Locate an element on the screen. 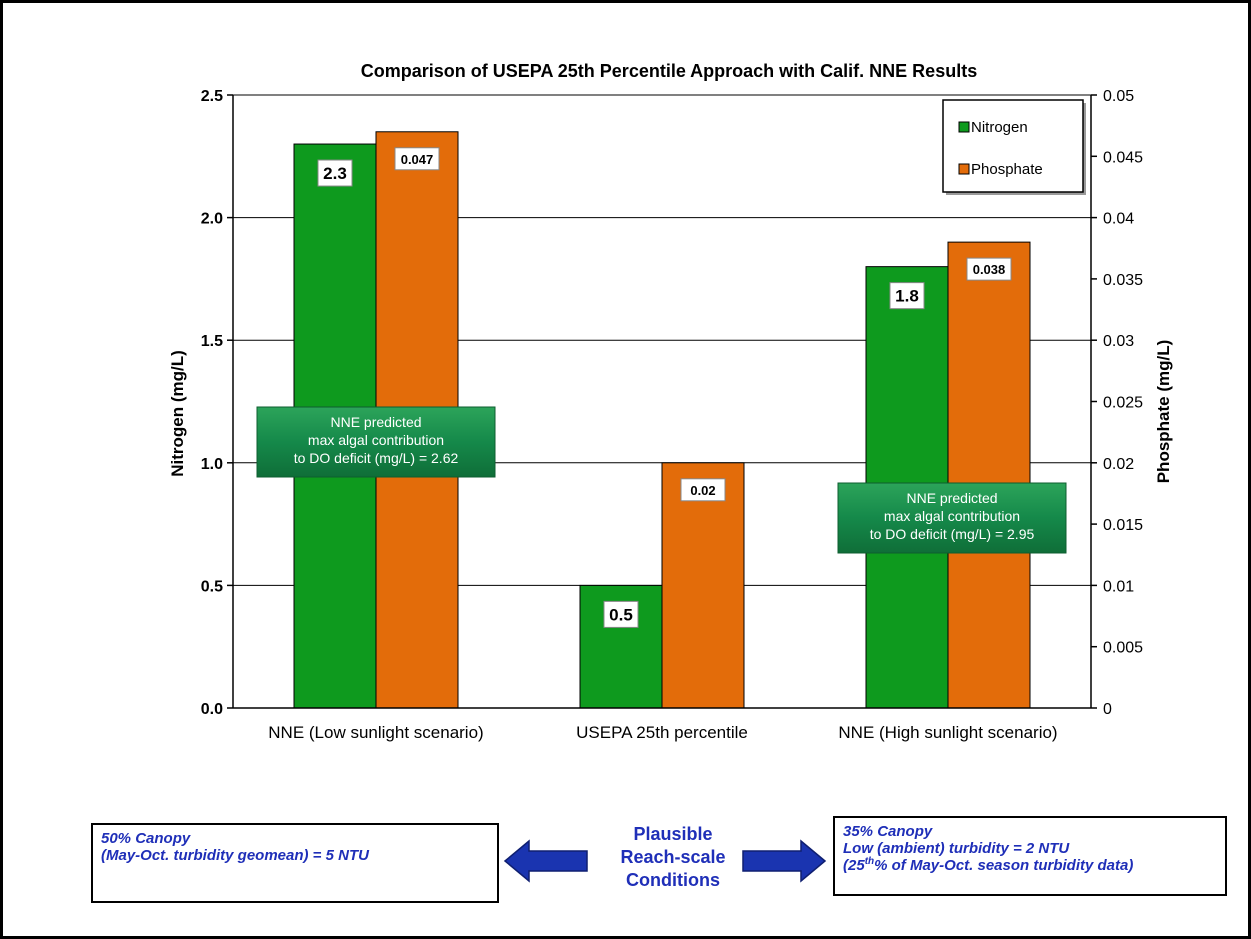  y-axis-label-right: Phosphate (mg/L) is located at coordinates (1163, 412).